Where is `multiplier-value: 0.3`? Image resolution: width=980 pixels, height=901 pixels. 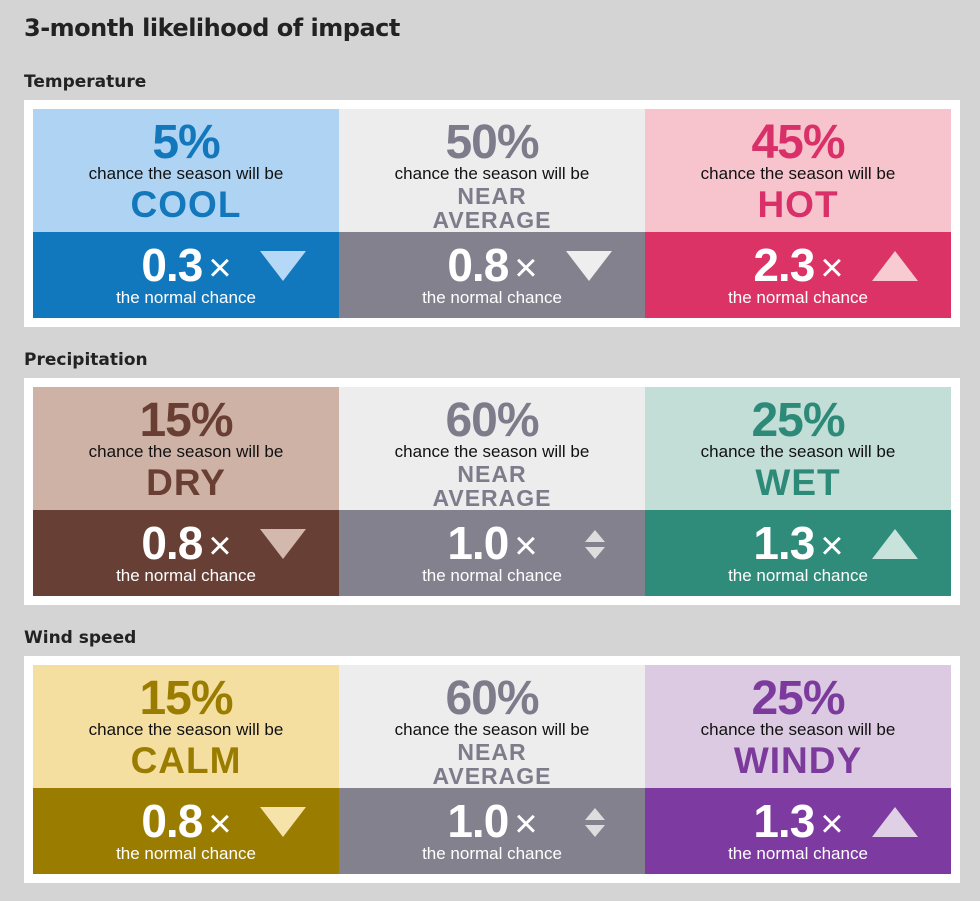
multiplier-value: 0.3 is located at coordinates (172, 265).